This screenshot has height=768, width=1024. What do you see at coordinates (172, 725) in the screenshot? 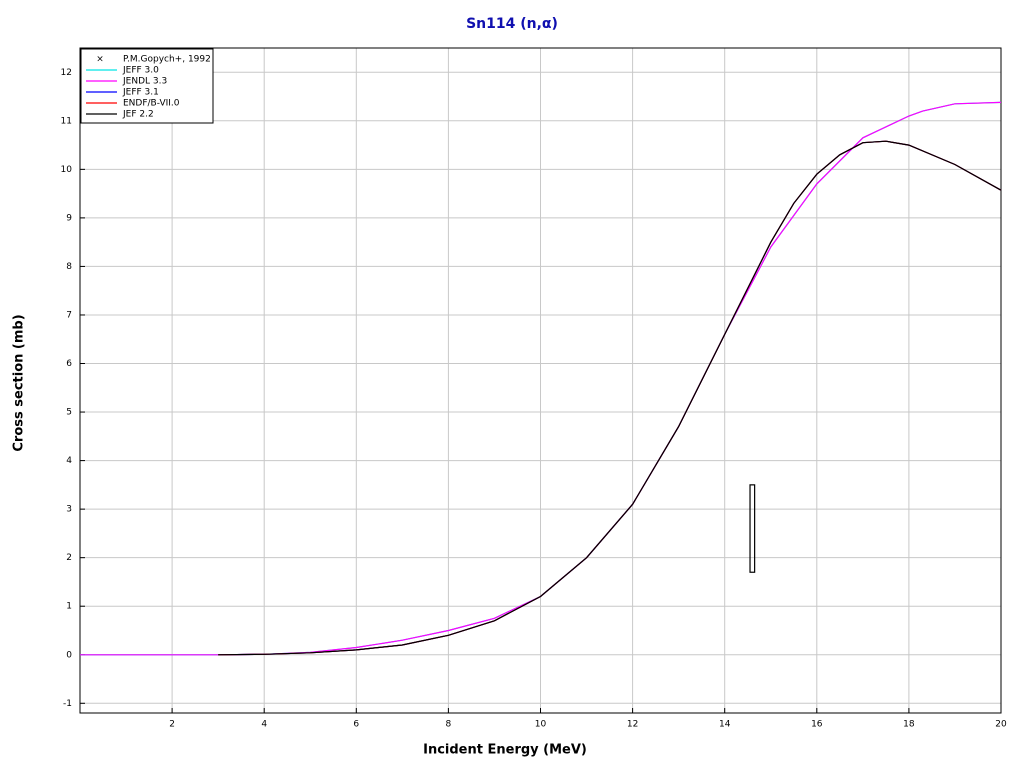
I see `x-tick-label: 2` at bounding box center [172, 725].